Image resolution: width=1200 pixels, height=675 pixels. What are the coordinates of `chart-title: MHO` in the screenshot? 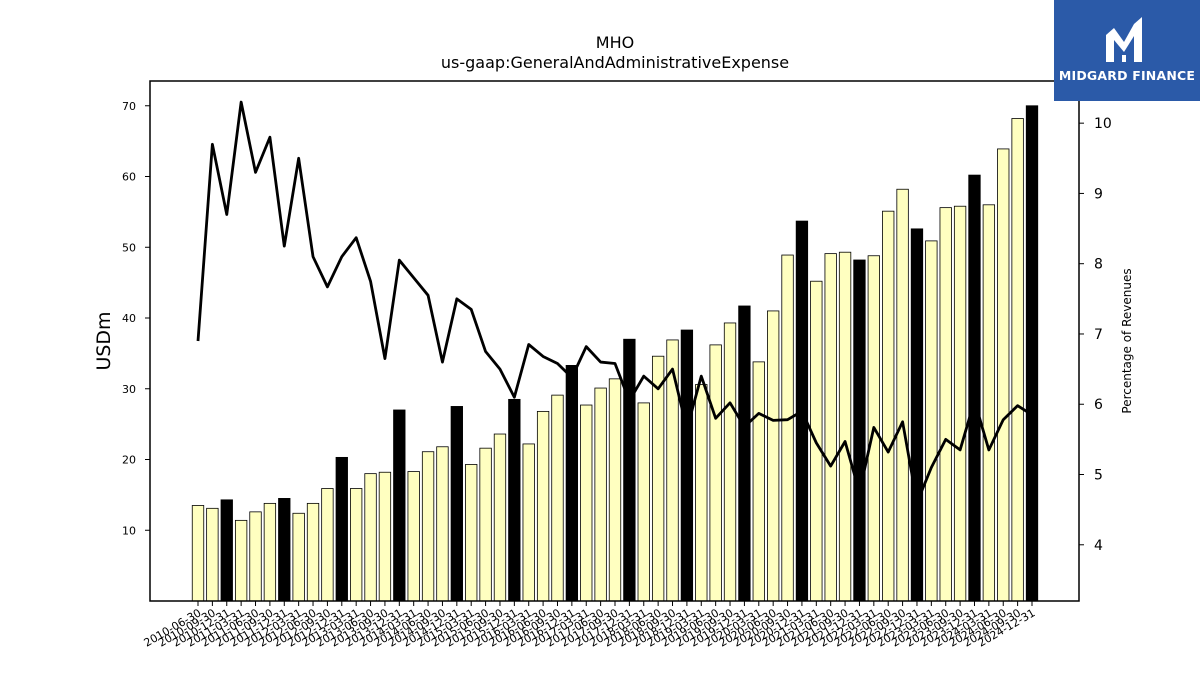 It's located at (615, 42).